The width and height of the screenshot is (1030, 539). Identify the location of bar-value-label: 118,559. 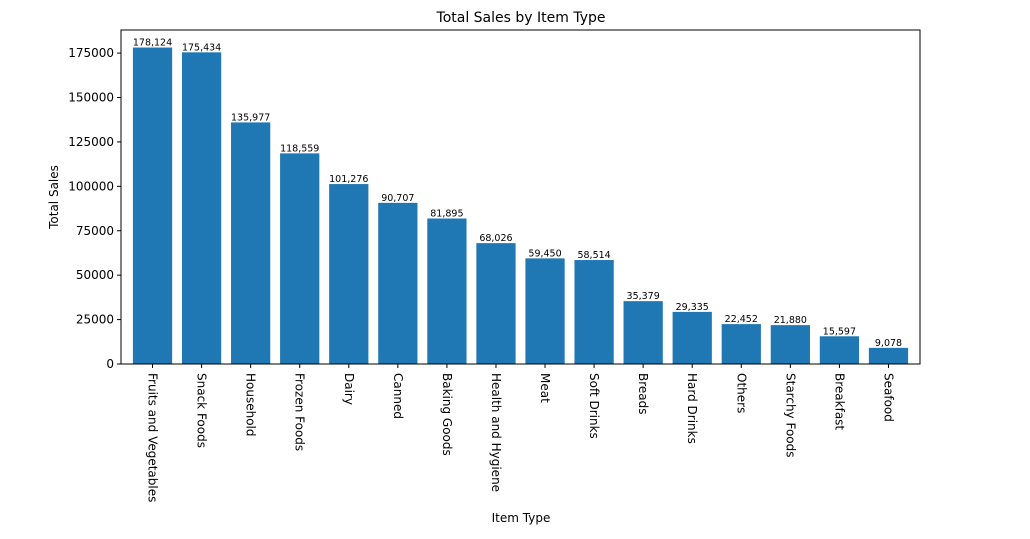
(299, 148).